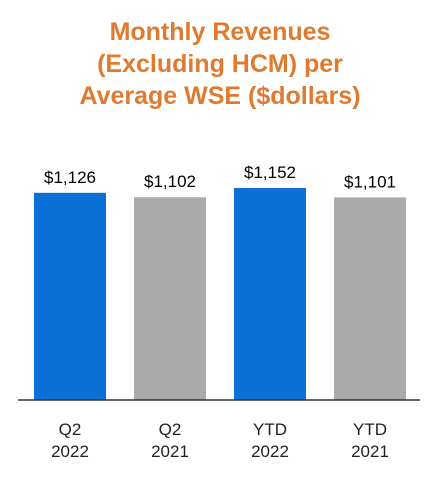  I want to click on x-tick-label-0-0: Q2, so click(70, 429).